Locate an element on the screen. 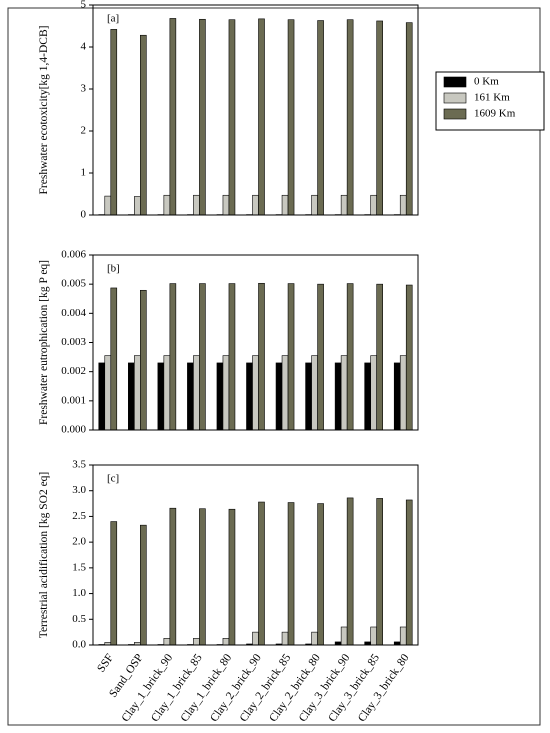 The image size is (550, 733). y-tick-label: 0.5 is located at coordinates (79, 619).